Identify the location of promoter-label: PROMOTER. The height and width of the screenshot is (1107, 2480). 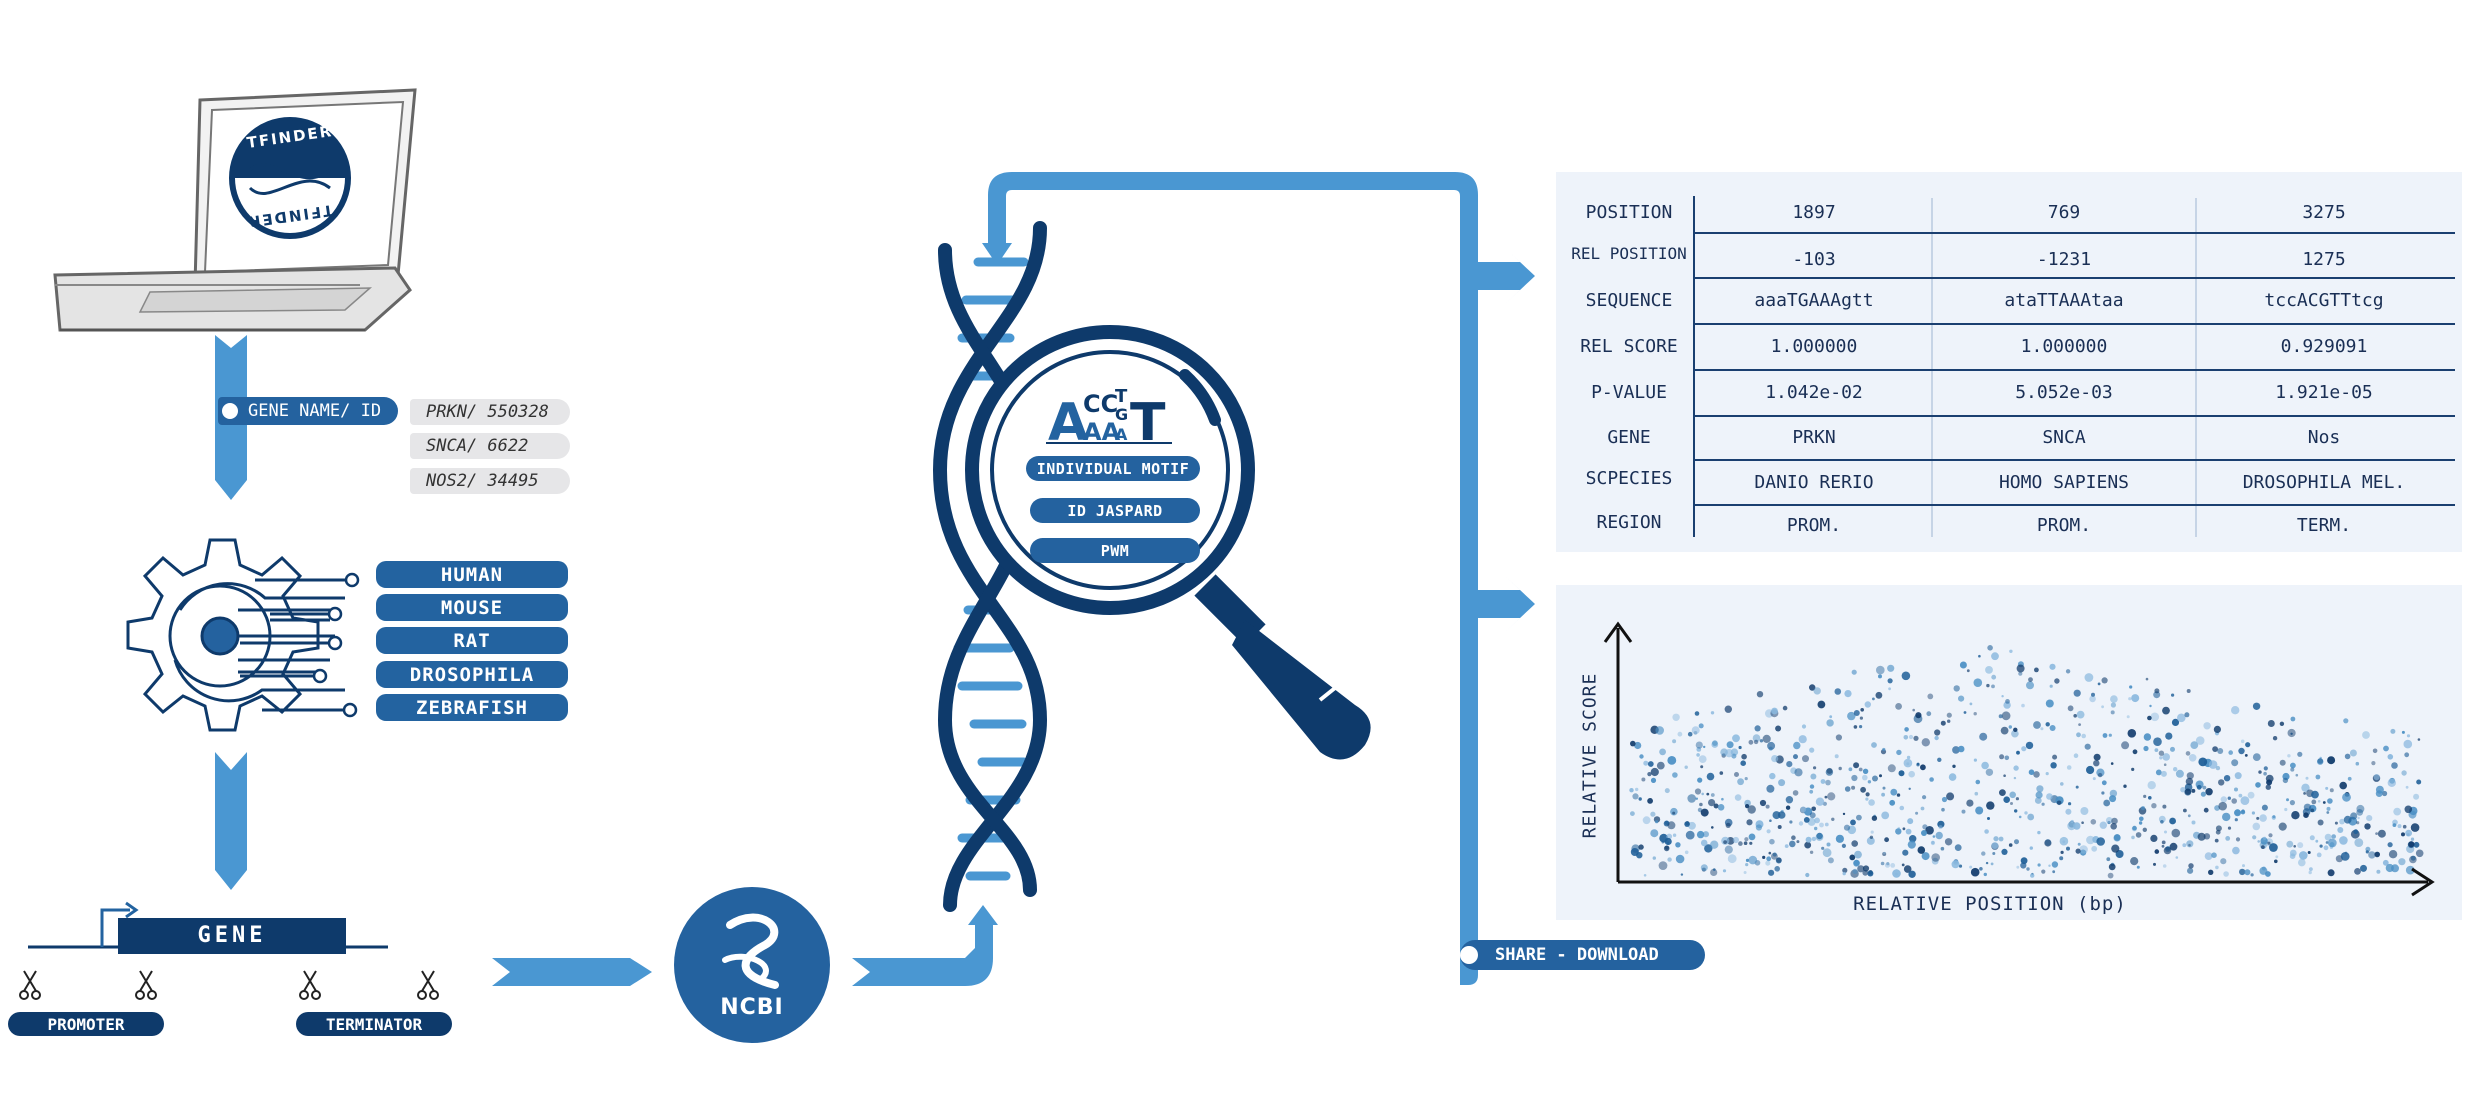
(86, 1024).